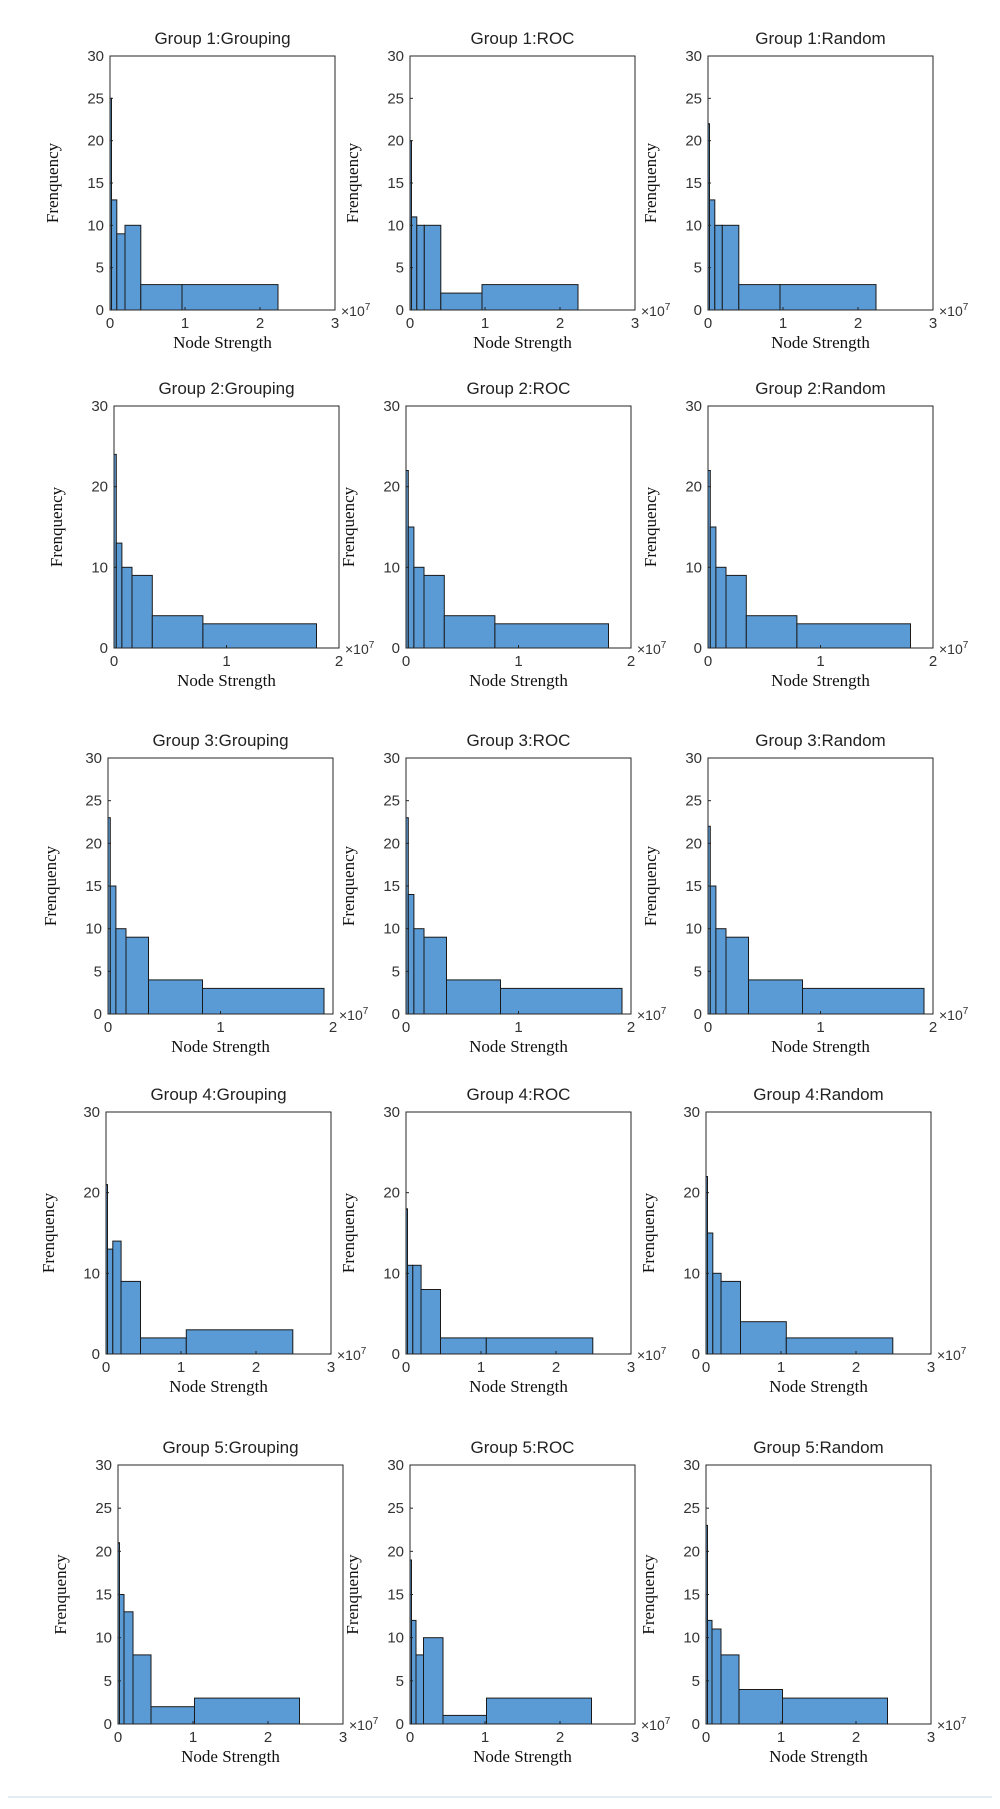 This screenshot has height=1809, width=1000. I want to click on chart-title: Group 4:Grouping, so click(218, 1094).